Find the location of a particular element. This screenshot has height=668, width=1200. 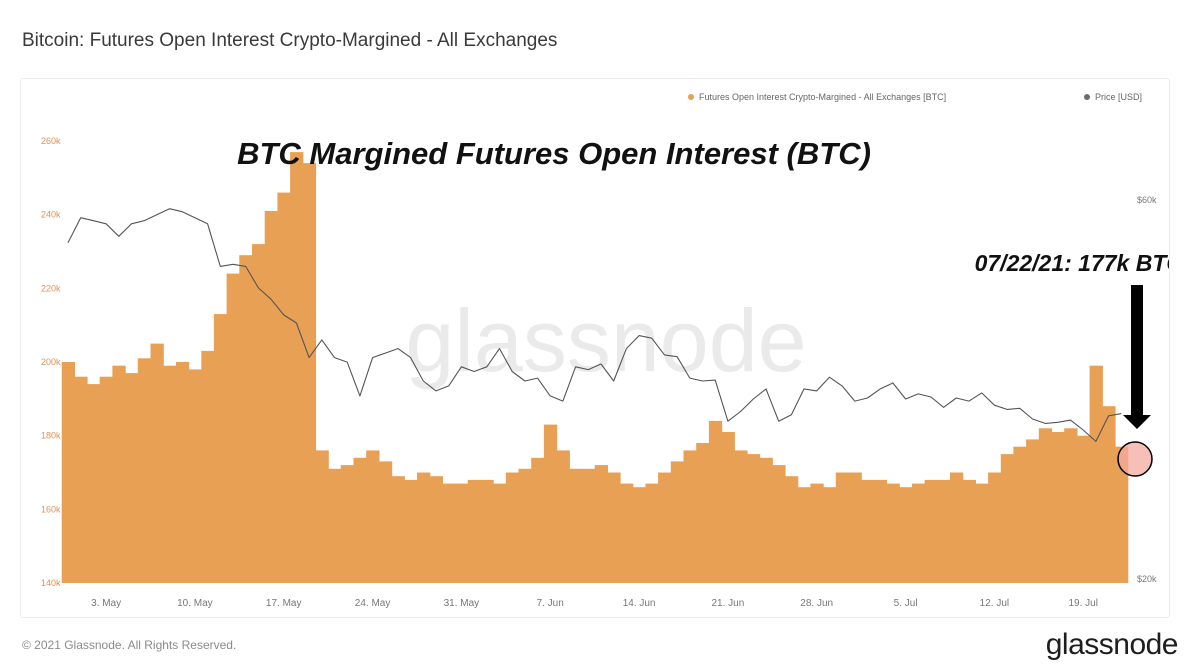

watermark: glassnode is located at coordinates (605, 340).